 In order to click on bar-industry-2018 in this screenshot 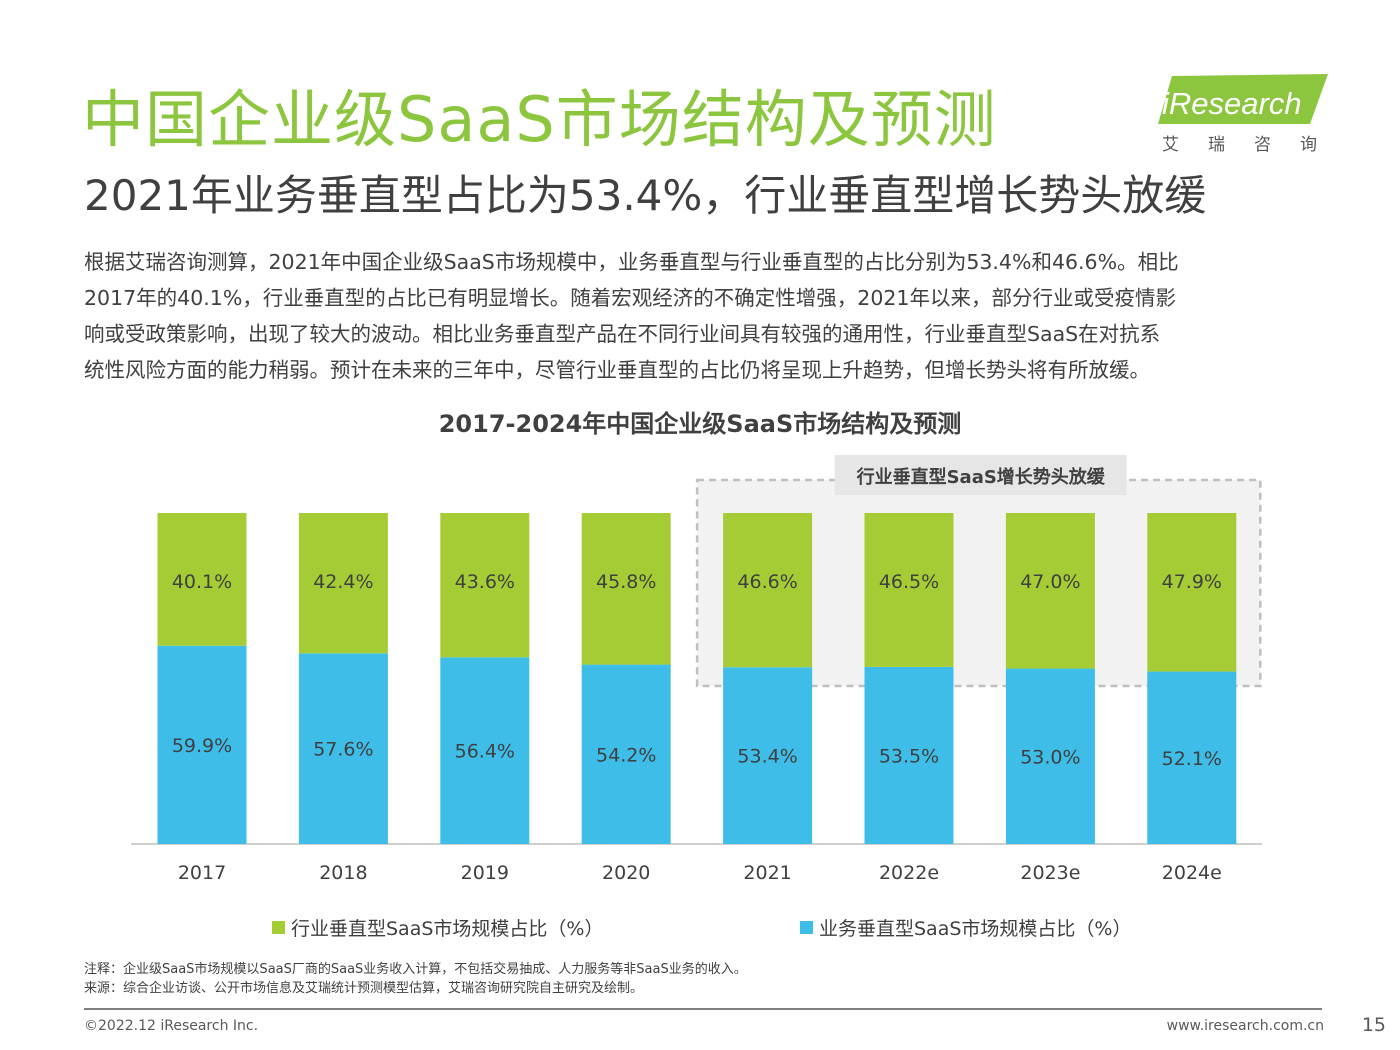, I will do `click(343, 583)`.